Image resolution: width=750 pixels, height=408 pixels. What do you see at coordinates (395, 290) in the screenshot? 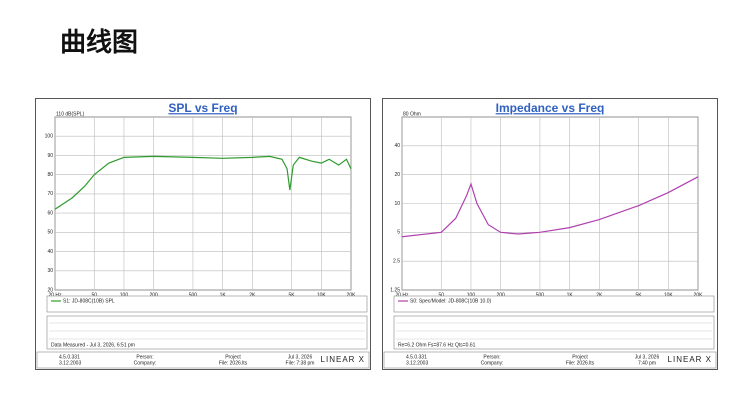
I see `y-tick-label: 1.25` at bounding box center [395, 290].